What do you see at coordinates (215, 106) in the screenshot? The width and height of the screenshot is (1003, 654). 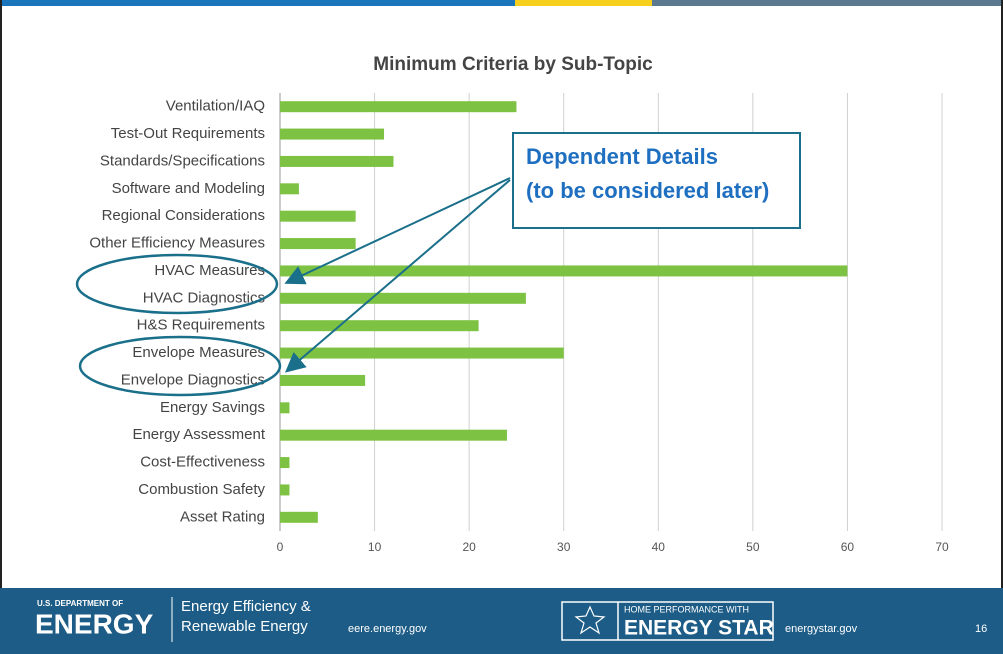 I see `y-tick-label: Ventilation/IAQ` at bounding box center [215, 106].